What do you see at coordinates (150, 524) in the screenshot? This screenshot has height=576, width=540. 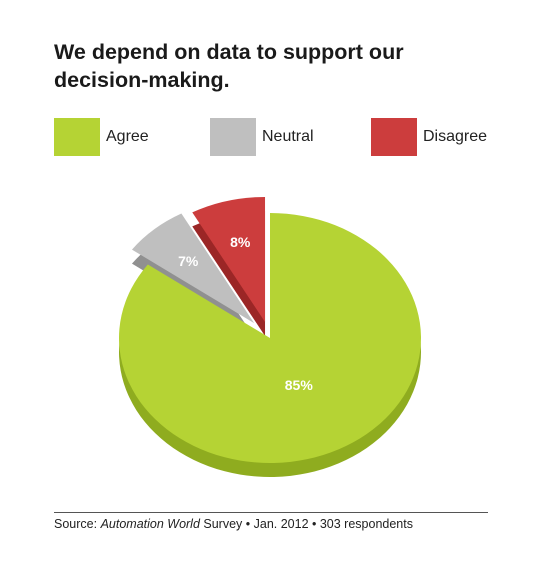 I see `source-publication: Automation World` at bounding box center [150, 524].